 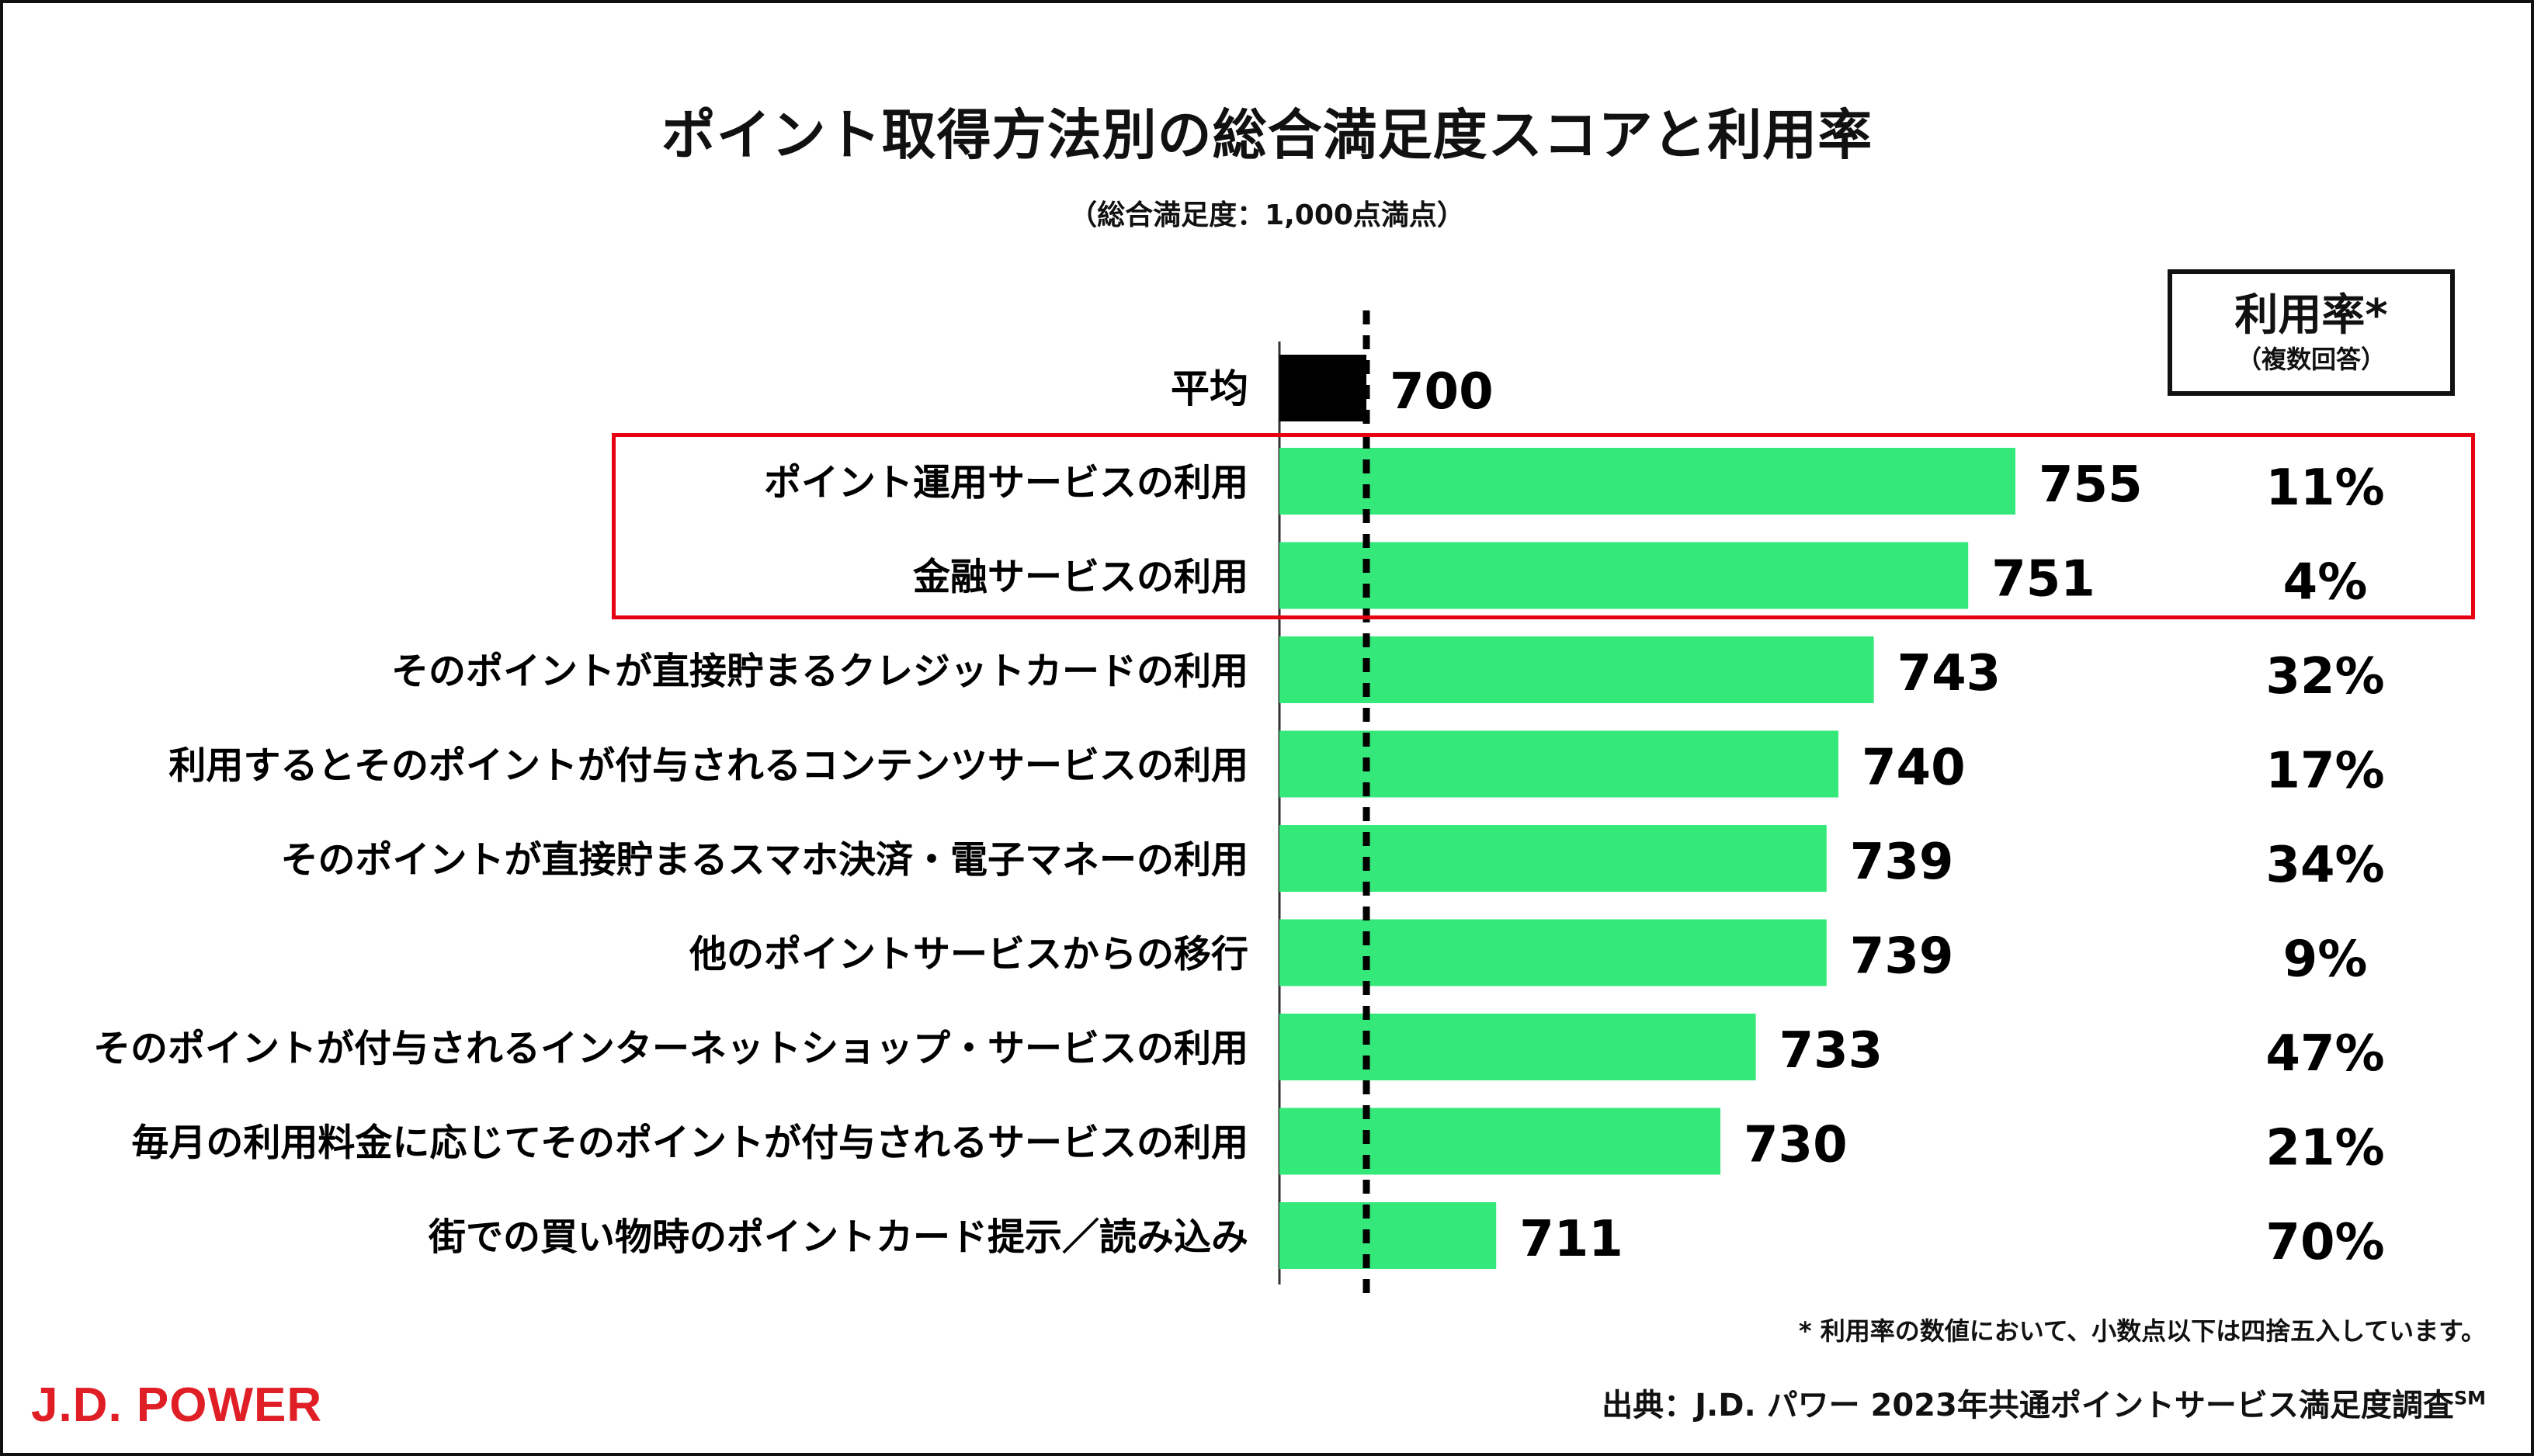 What do you see at coordinates (1571, 1240) in the screenshot?
I see `value-label-9: 711` at bounding box center [1571, 1240].